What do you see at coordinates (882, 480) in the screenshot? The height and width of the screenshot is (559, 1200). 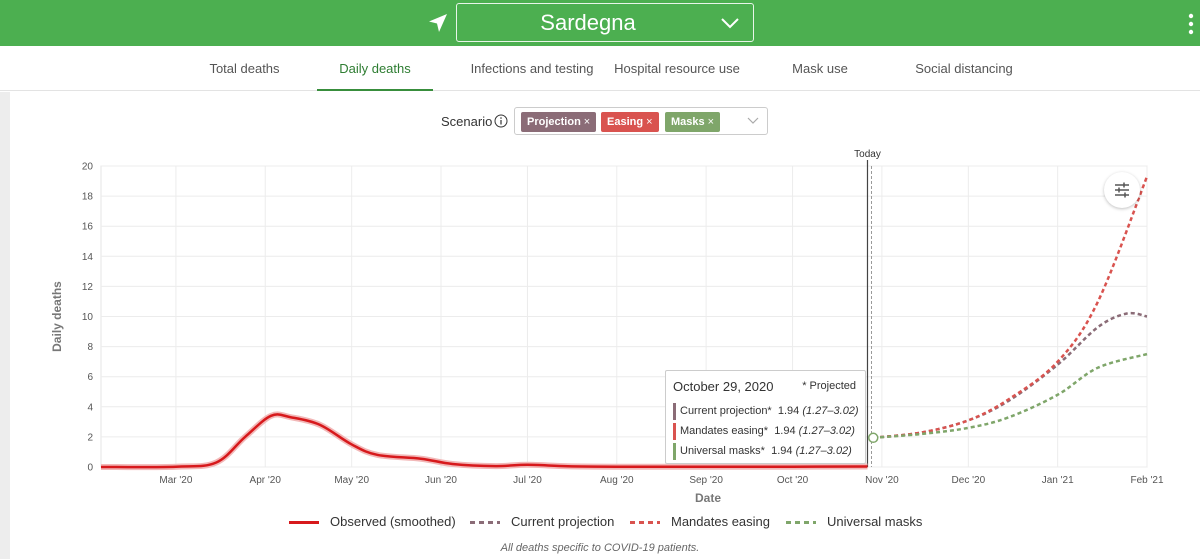 I see `x-tick-label: Nov '20` at bounding box center [882, 480].